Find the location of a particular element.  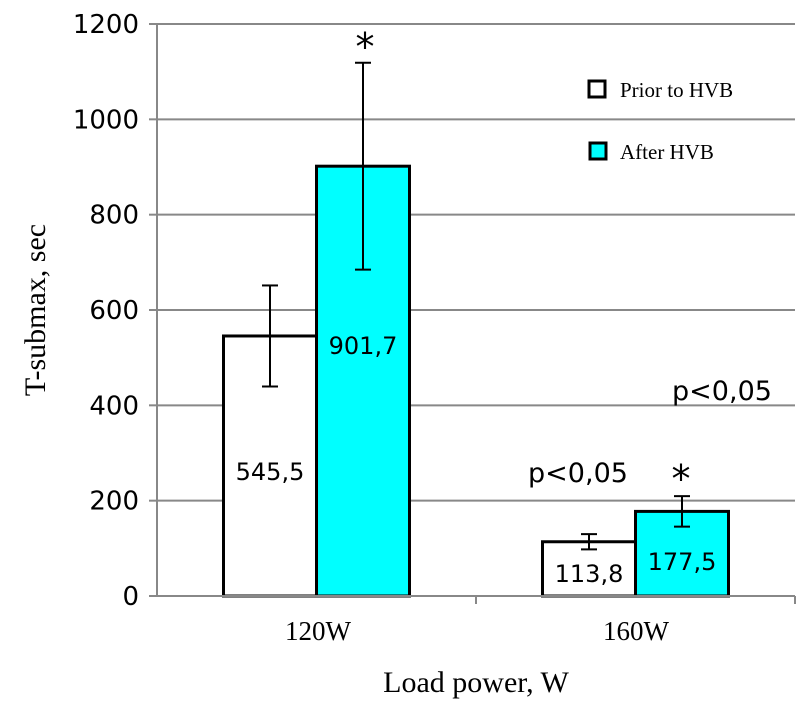

y-tick-label: 0 is located at coordinates (130, 597).